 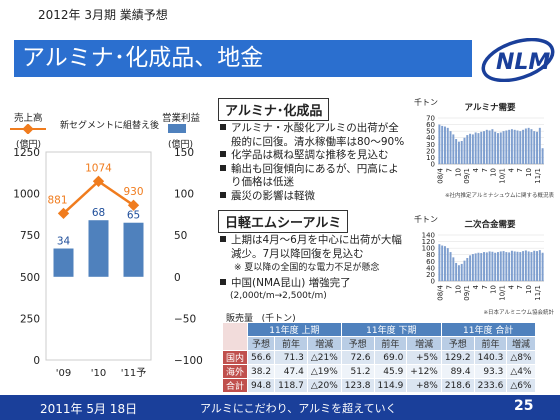 What do you see at coordinates (89, 409) in the screenshot?
I see `footer-date: 2011年 5月 18日` at bounding box center [89, 409].